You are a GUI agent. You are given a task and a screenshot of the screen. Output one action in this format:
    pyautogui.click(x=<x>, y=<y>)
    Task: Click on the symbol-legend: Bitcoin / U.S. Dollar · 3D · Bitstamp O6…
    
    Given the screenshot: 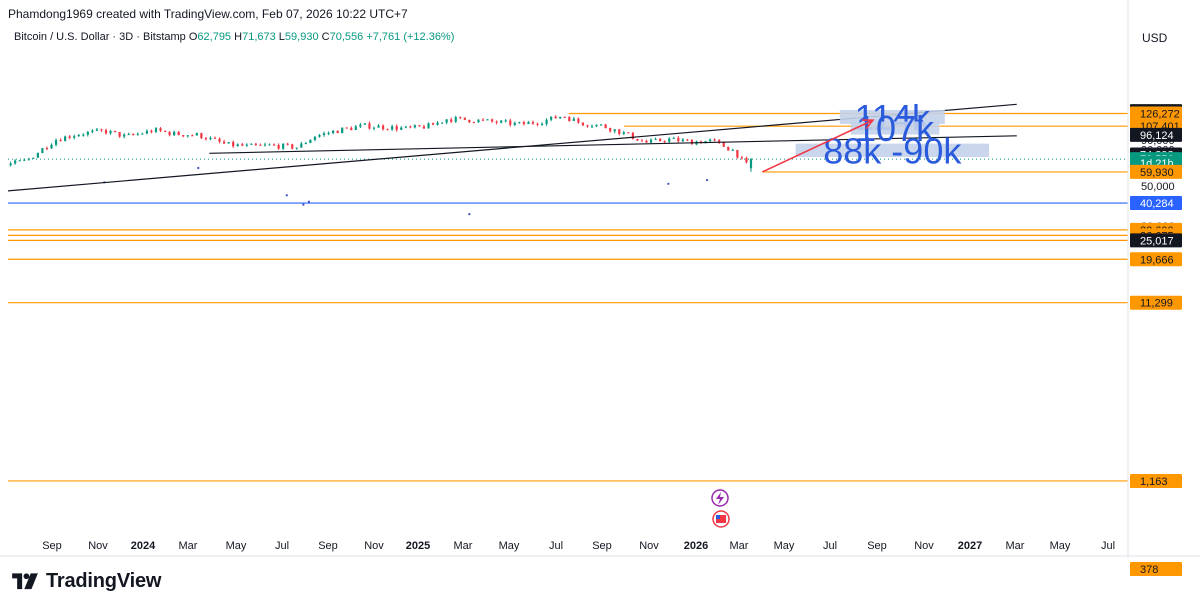 What is the action you would take?
    pyautogui.click(x=234, y=37)
    